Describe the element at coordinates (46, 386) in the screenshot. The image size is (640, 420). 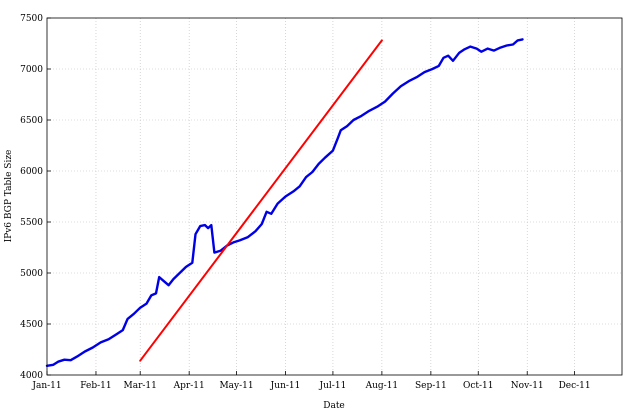
I see `x-tick-label: Jan-11` at that location.